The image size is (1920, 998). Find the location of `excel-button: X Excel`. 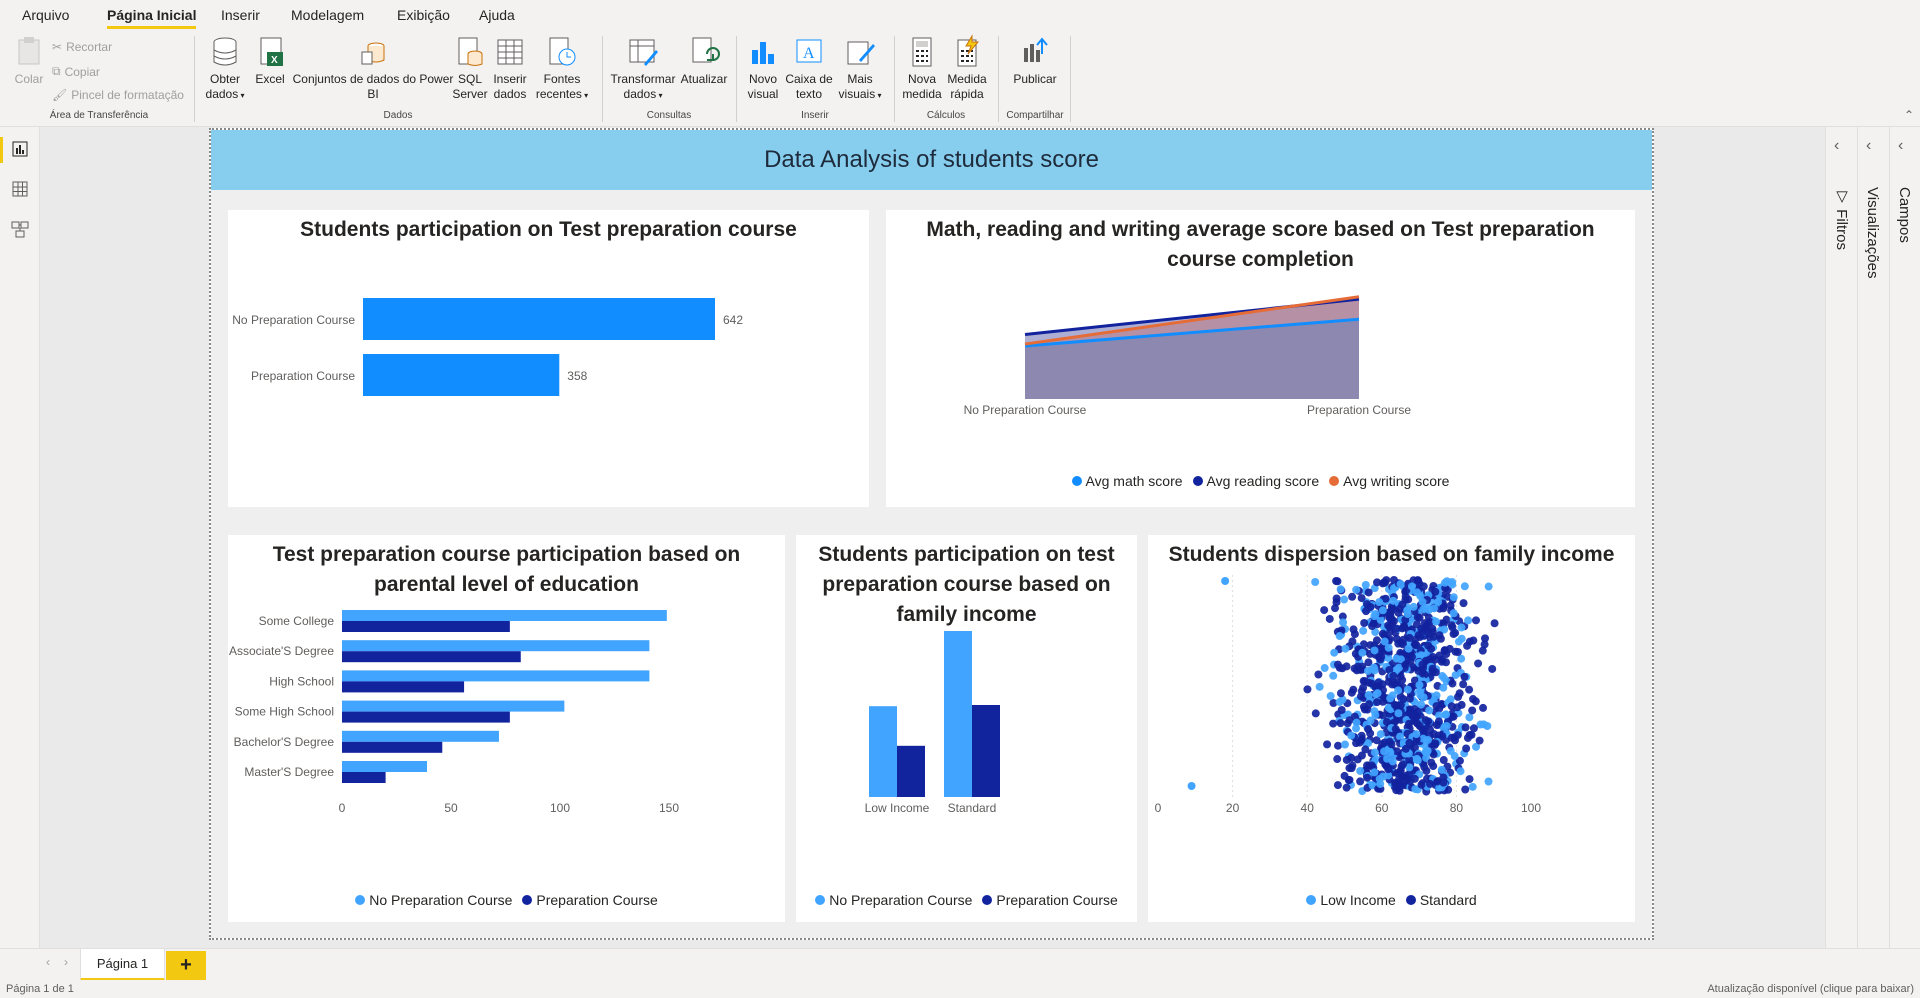

excel-button: X Excel is located at coordinates (270, 60).